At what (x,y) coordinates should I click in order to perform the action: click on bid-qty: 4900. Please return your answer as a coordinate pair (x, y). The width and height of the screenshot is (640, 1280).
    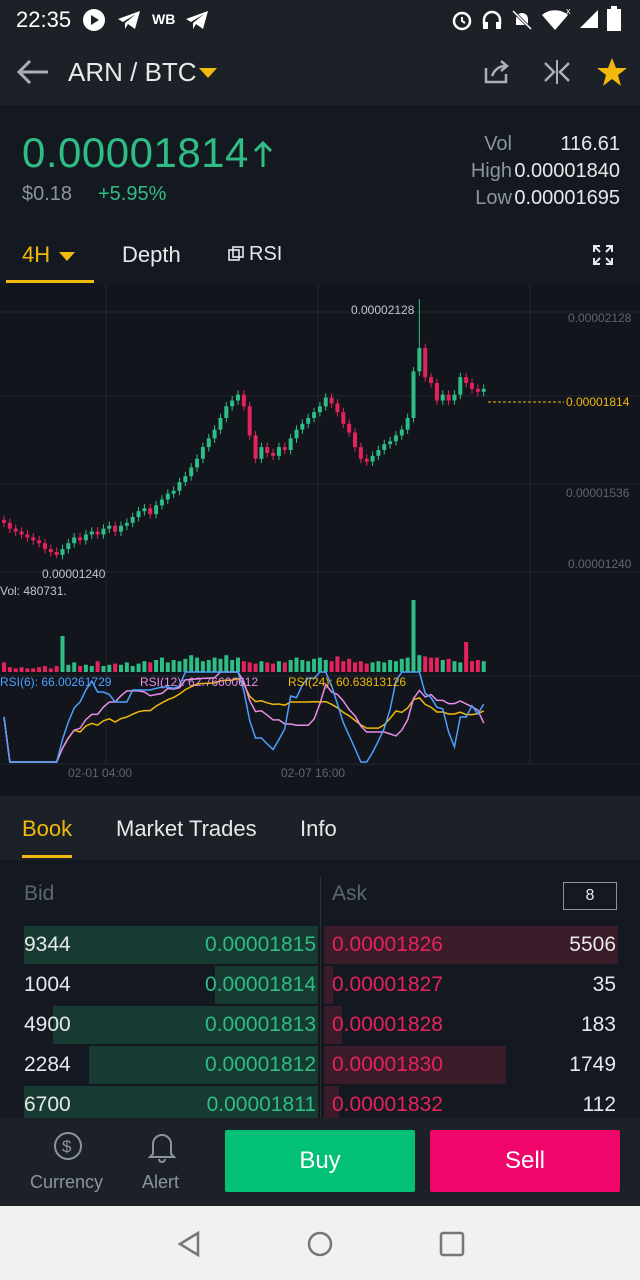
    Looking at the image, I should click on (47, 1024).